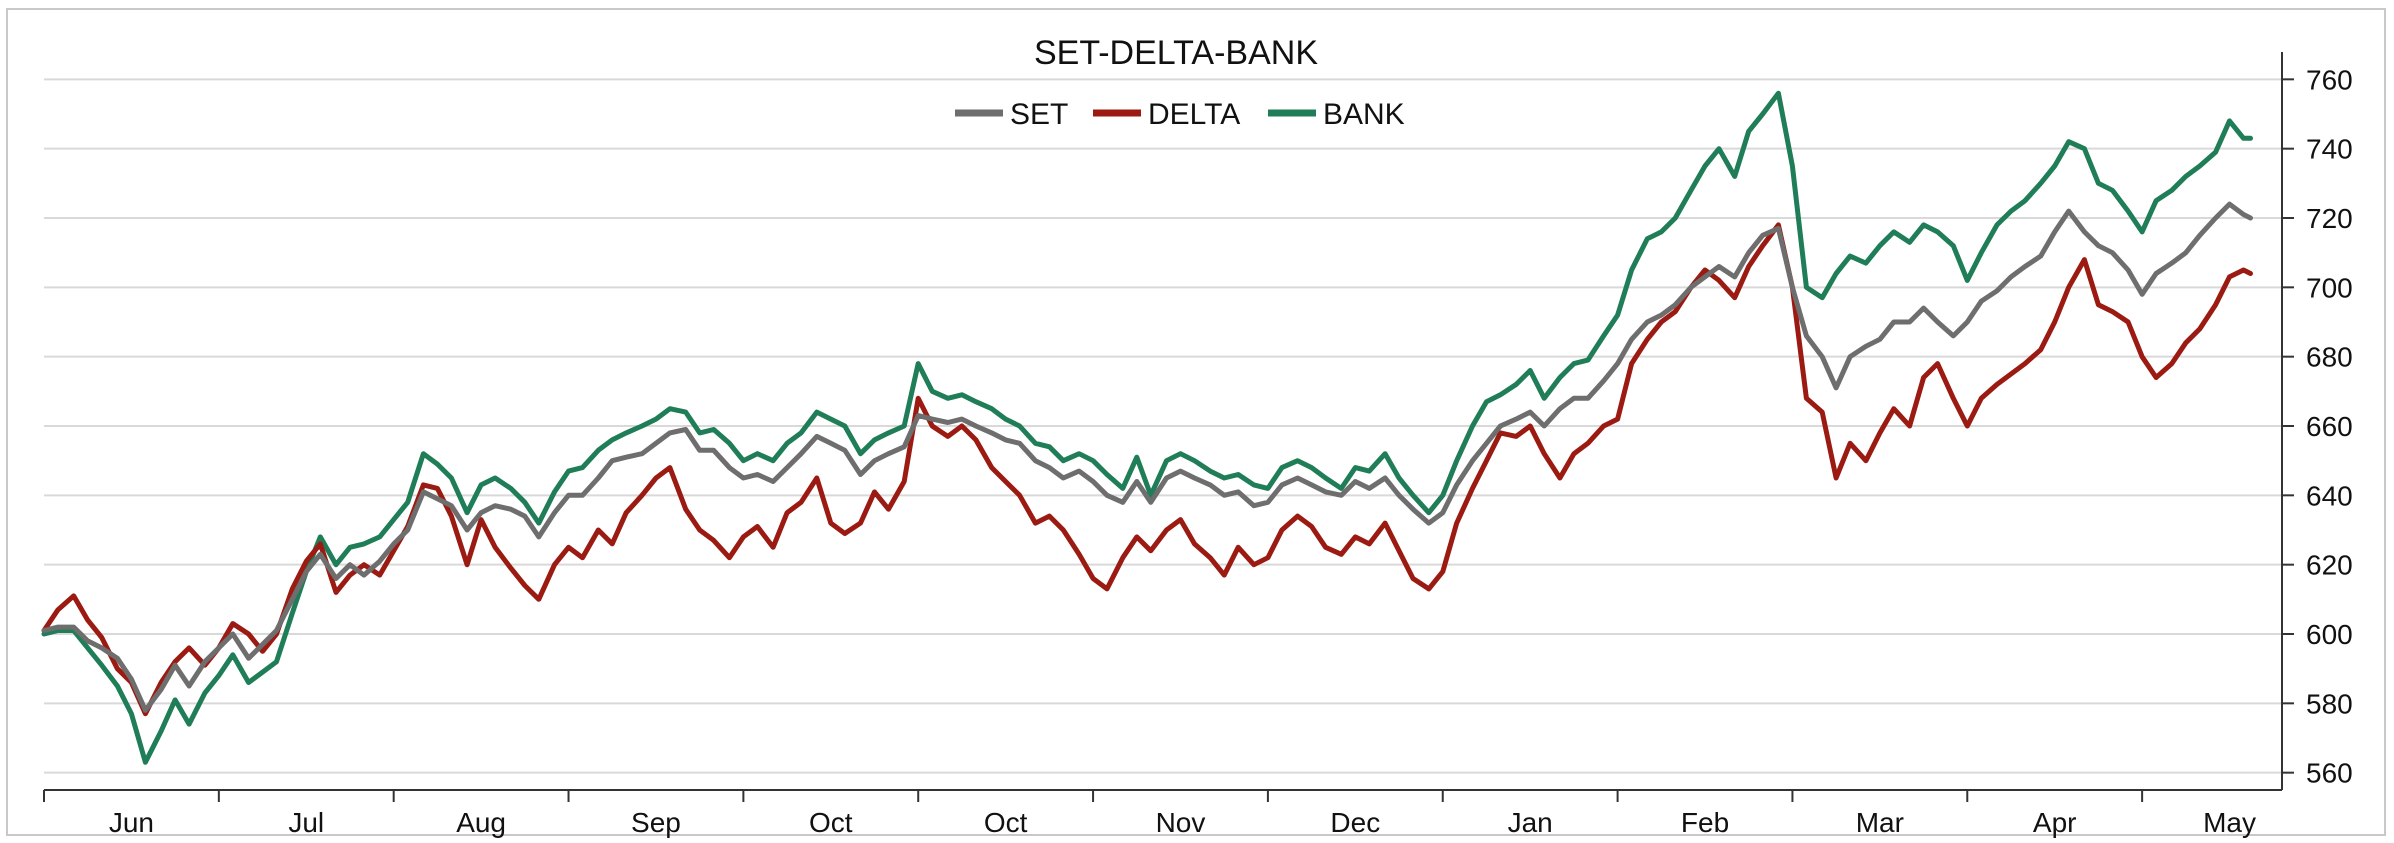 Image resolution: width=2394 pixels, height=843 pixels. What do you see at coordinates (1194, 114) in the screenshot?
I see `legend-label-delta: DELTA` at bounding box center [1194, 114].